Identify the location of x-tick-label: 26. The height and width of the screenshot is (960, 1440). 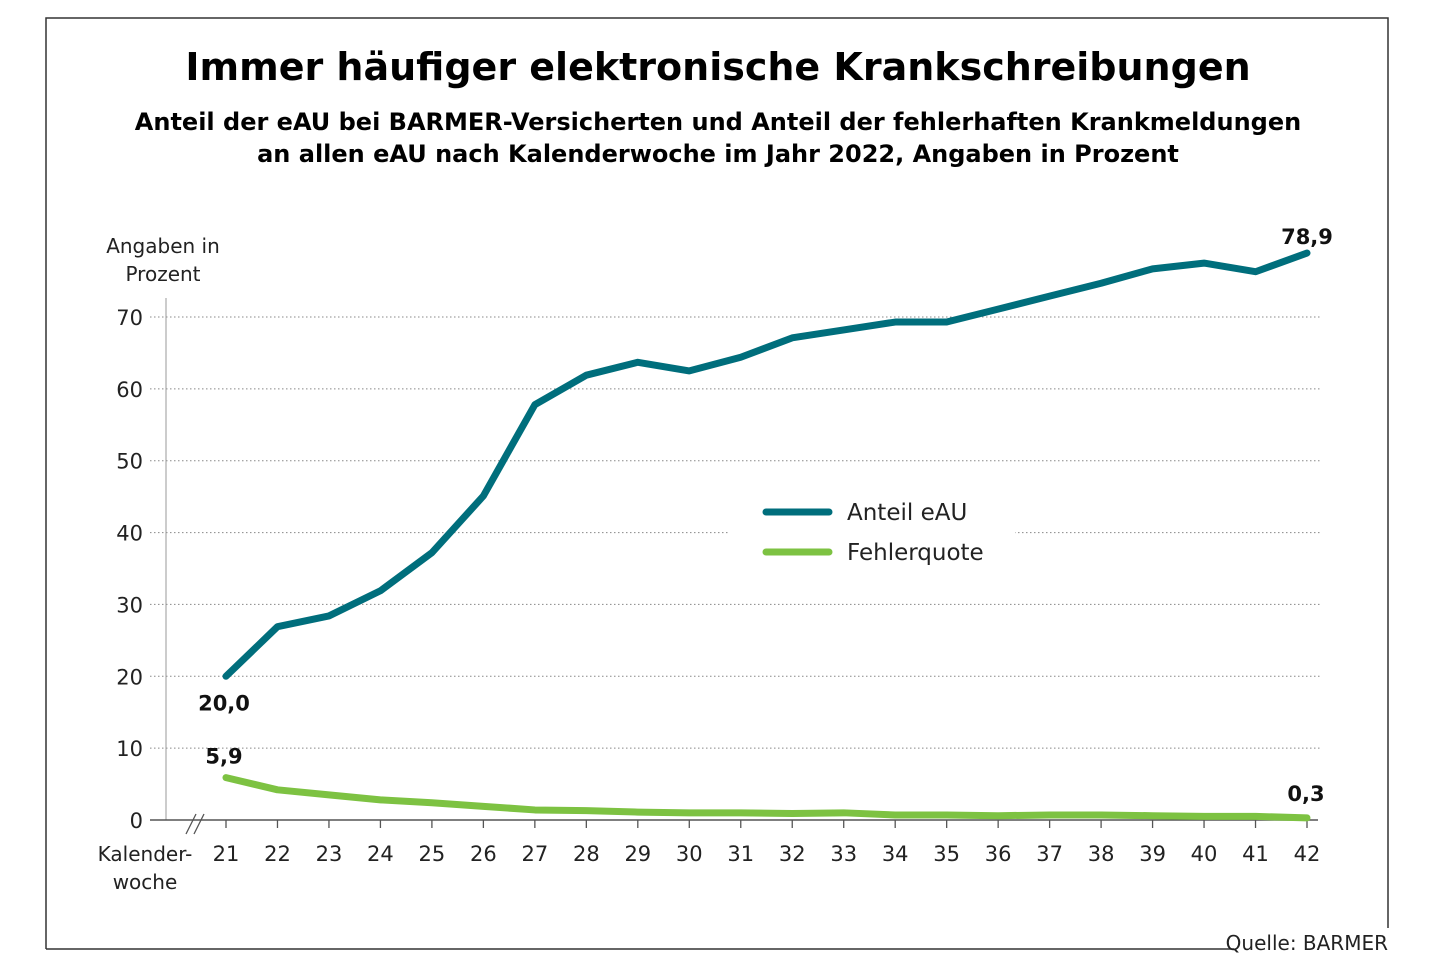
(483, 854).